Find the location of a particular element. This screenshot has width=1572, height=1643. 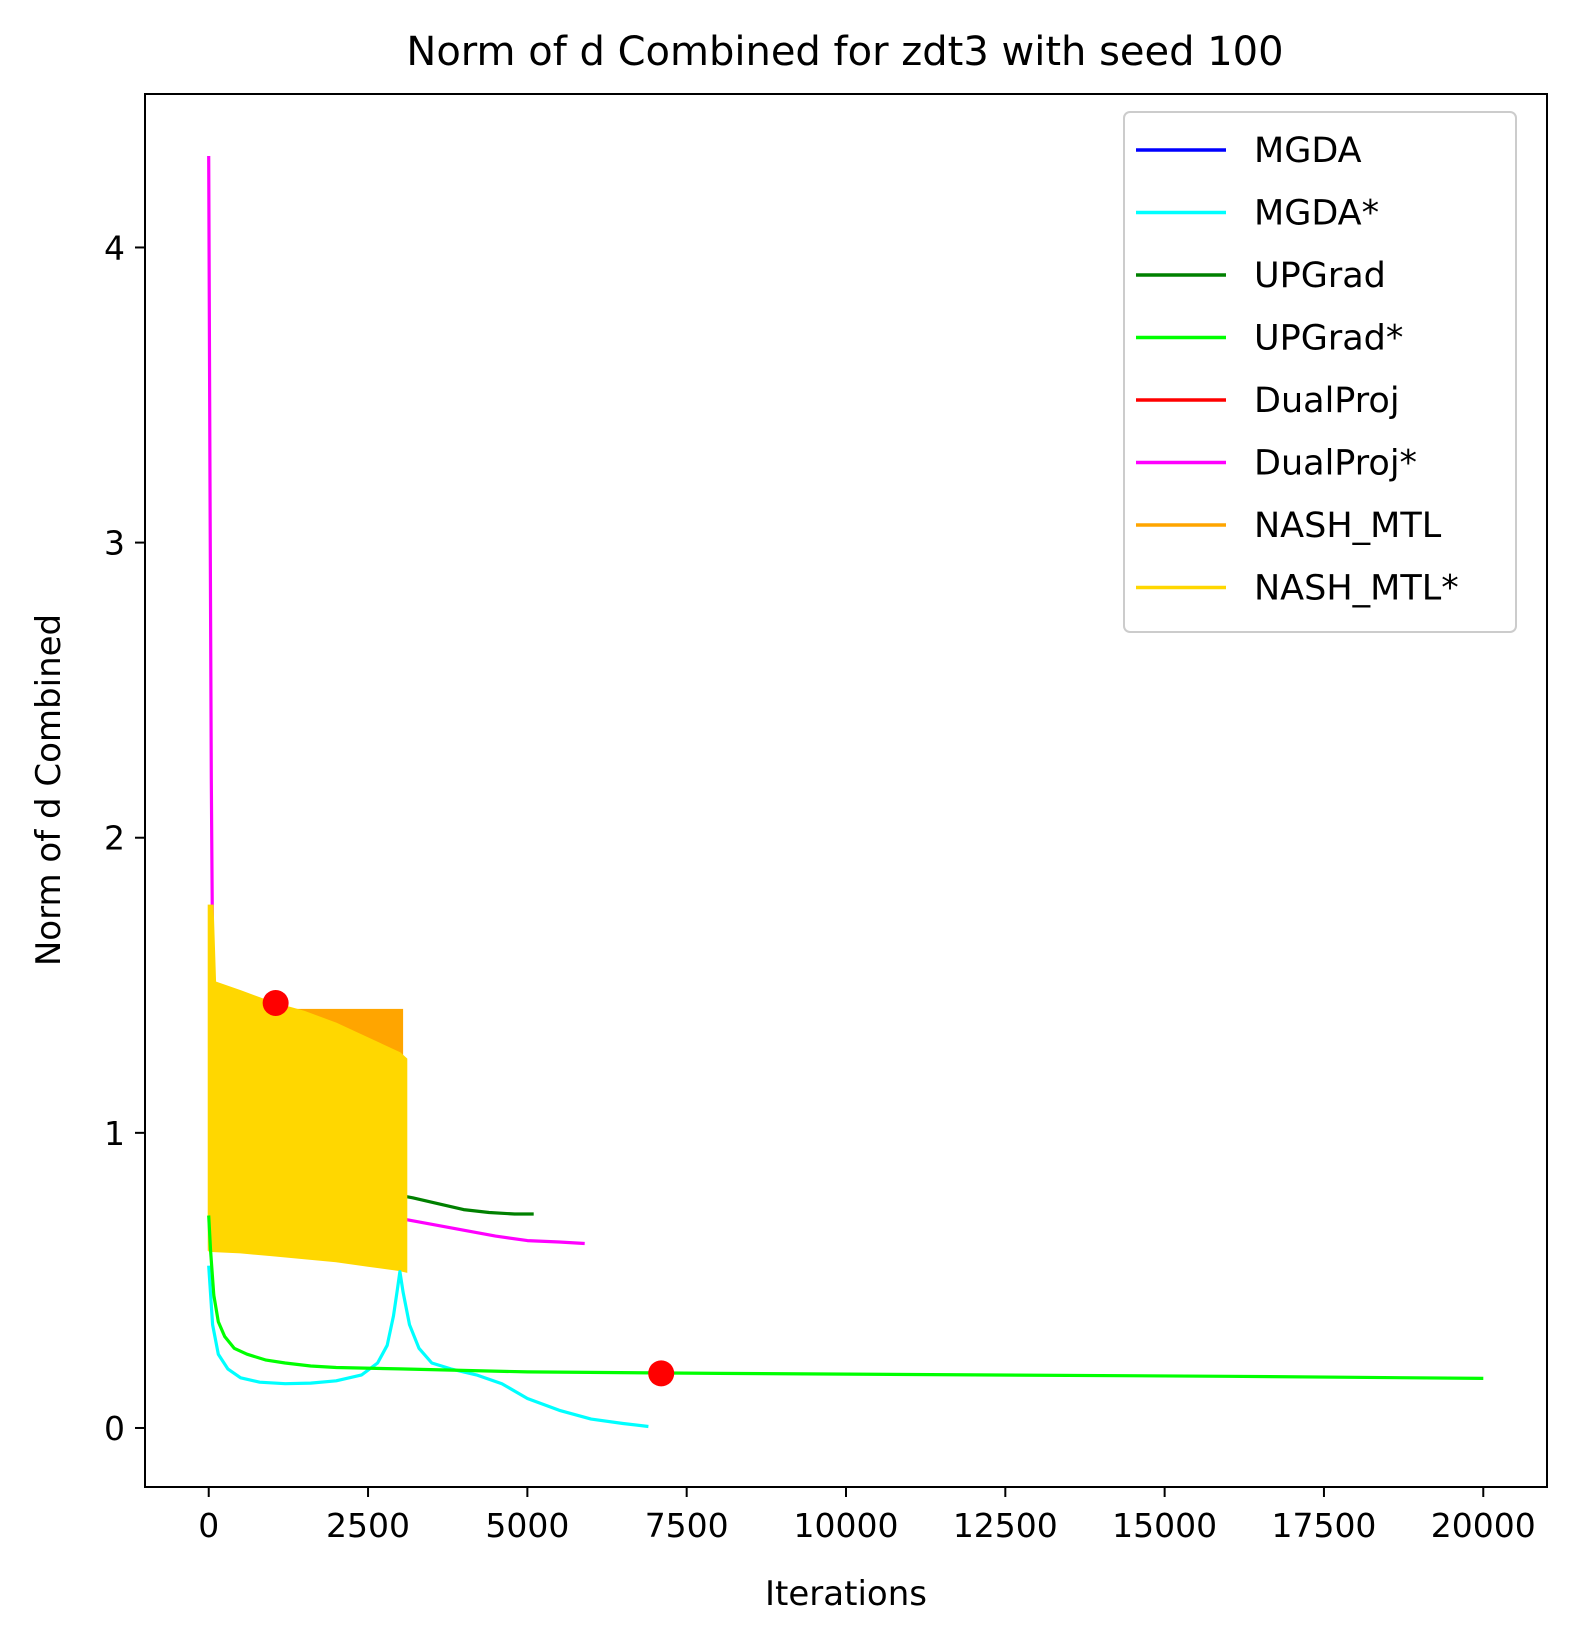

series-band-nash-mtl-star is located at coordinates (307, 1088).